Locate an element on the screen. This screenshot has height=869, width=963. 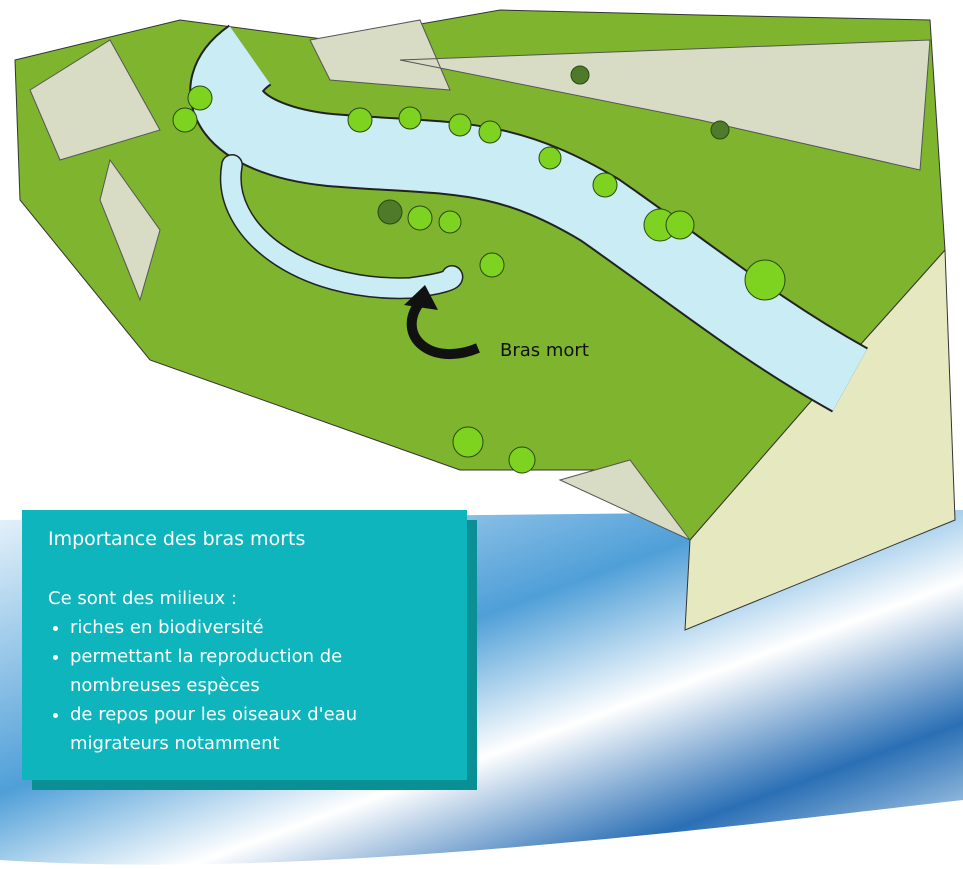
info-item: riches en biodiversité is located at coordinates (255, 627).